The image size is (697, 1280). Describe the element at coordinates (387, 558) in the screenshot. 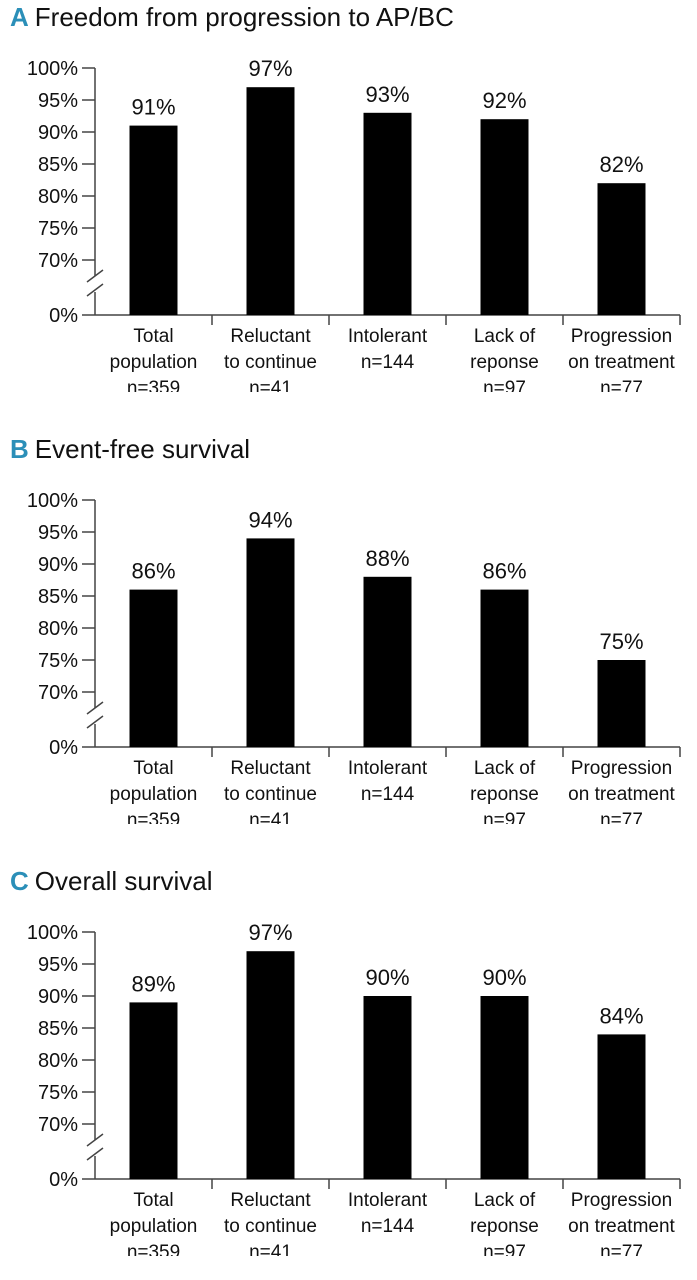

I see `data-label: 88%` at that location.